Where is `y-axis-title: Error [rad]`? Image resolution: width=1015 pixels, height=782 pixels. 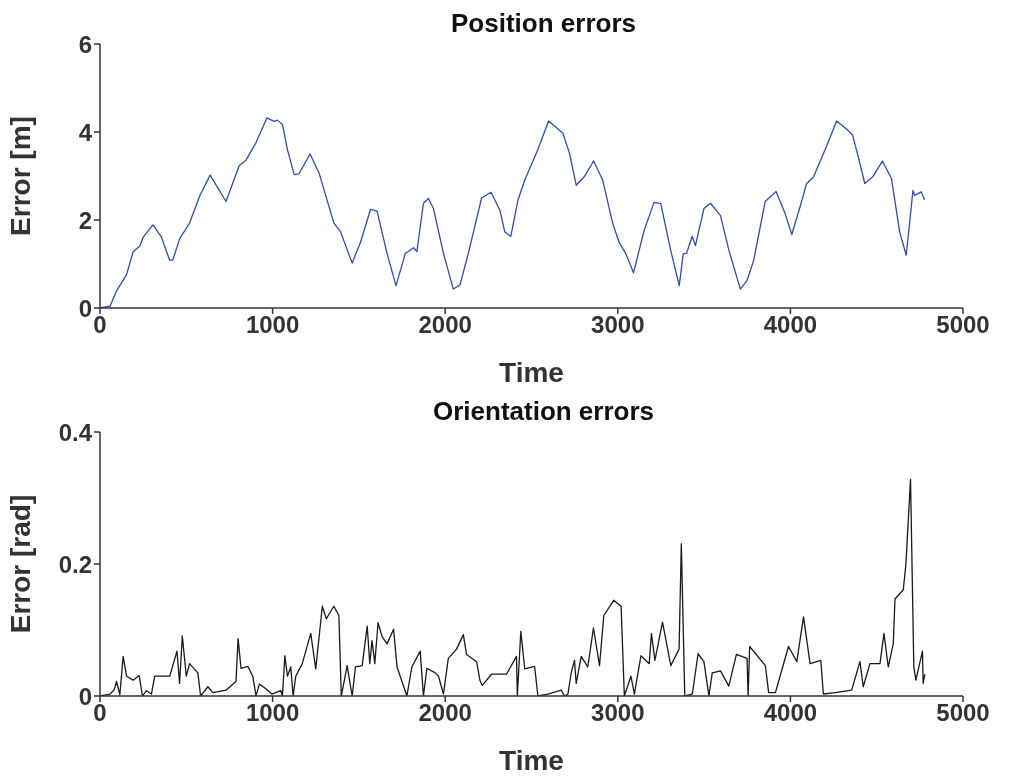
y-axis-title: Error [rad] is located at coordinates (20, 564).